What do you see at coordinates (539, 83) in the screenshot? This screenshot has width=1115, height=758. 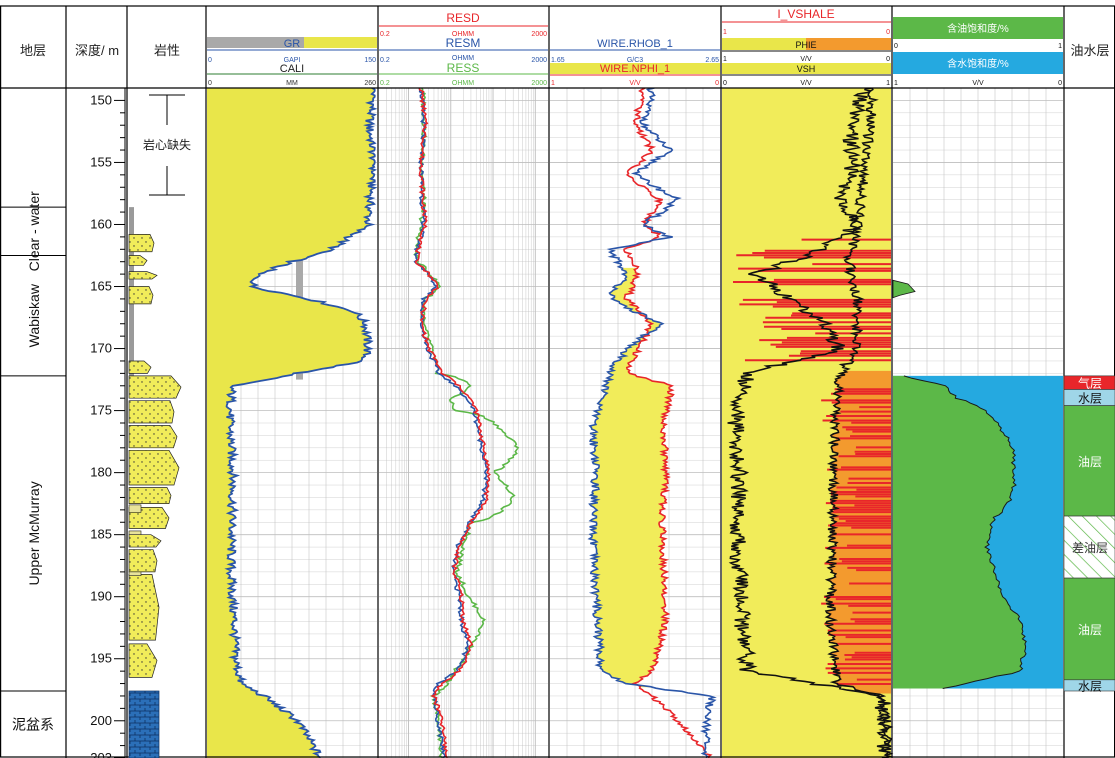 I see `ress-max: 2000` at bounding box center [539, 83].